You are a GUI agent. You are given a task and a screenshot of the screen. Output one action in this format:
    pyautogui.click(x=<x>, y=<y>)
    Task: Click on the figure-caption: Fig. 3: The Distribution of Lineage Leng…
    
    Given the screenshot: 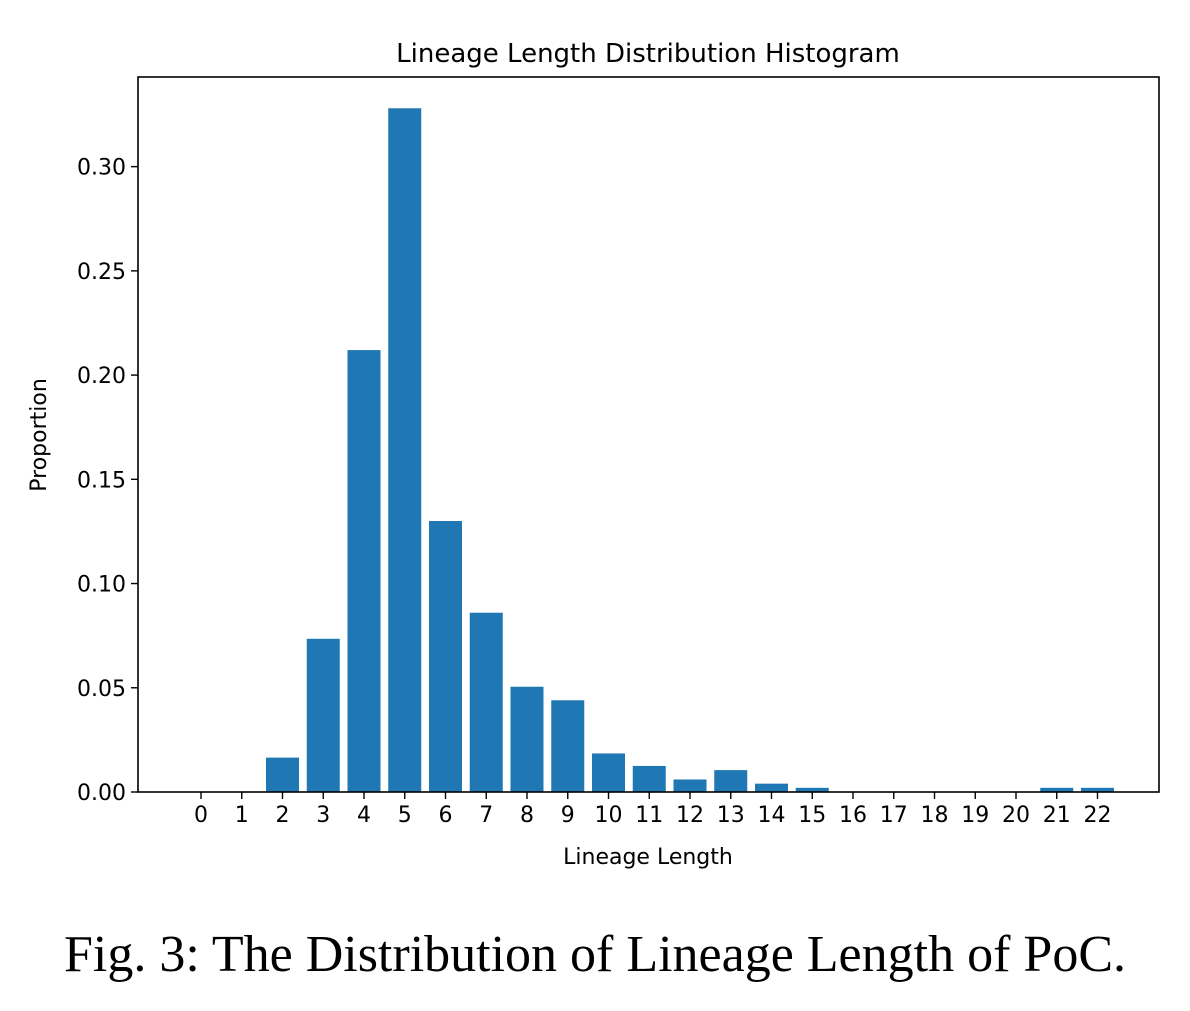 What is the action you would take?
    pyautogui.click(x=595, y=954)
    